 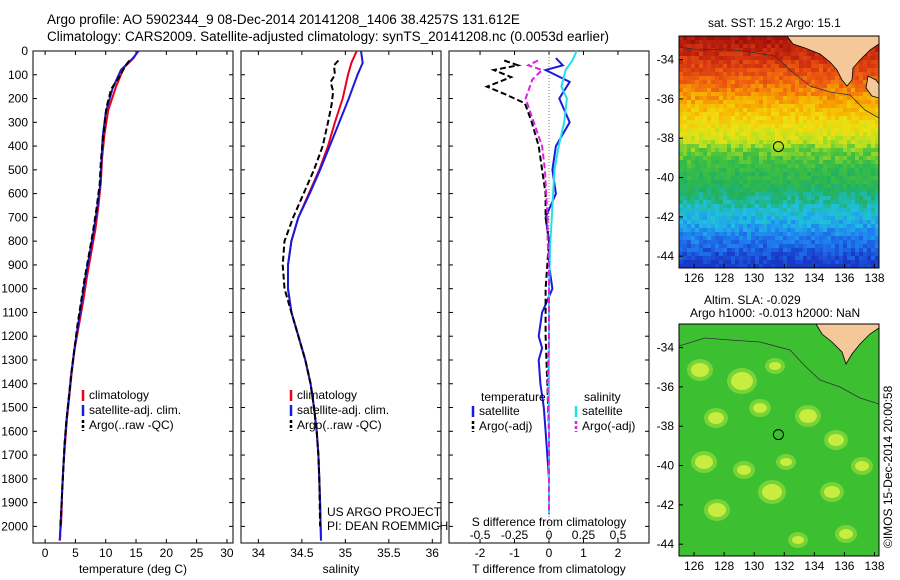 What do you see at coordinates (18, 99) in the screenshot?
I see `y-tick-label: 200` at bounding box center [18, 99].